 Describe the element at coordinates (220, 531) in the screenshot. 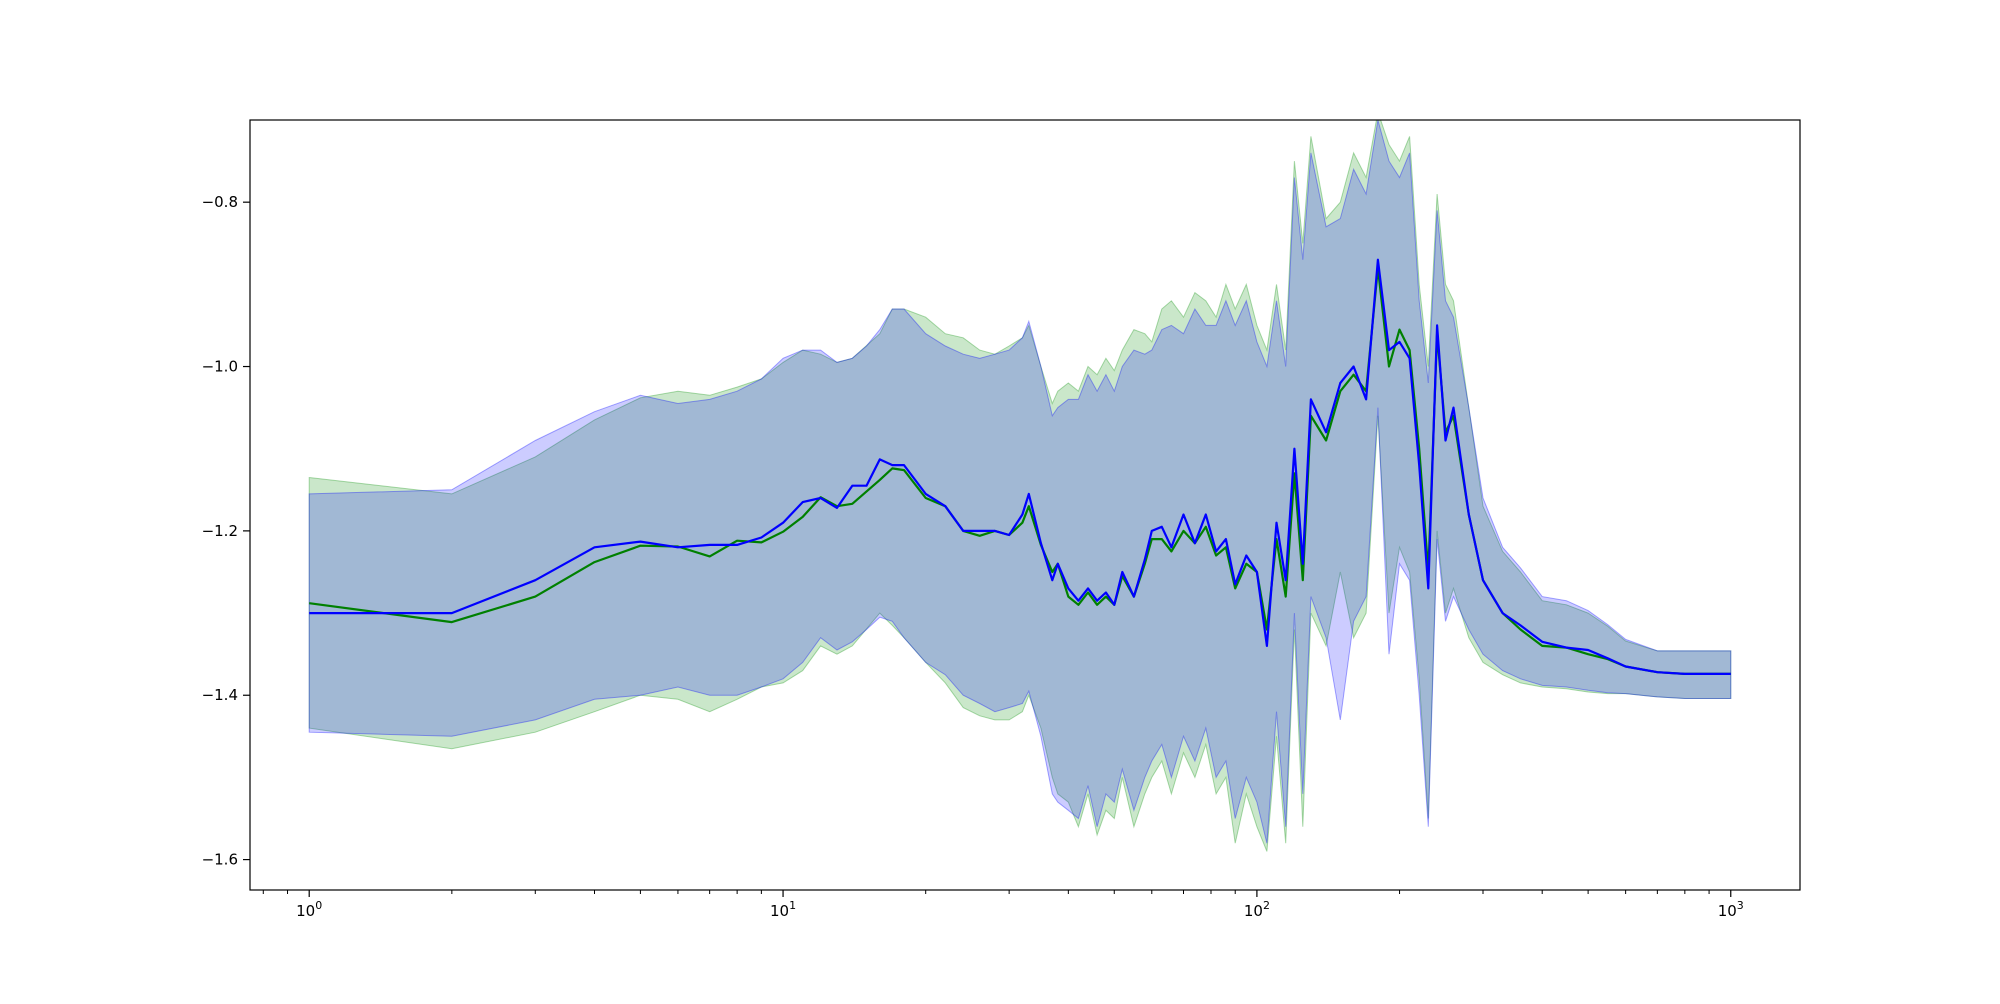

I see `y-tick-label: −1.2` at that location.